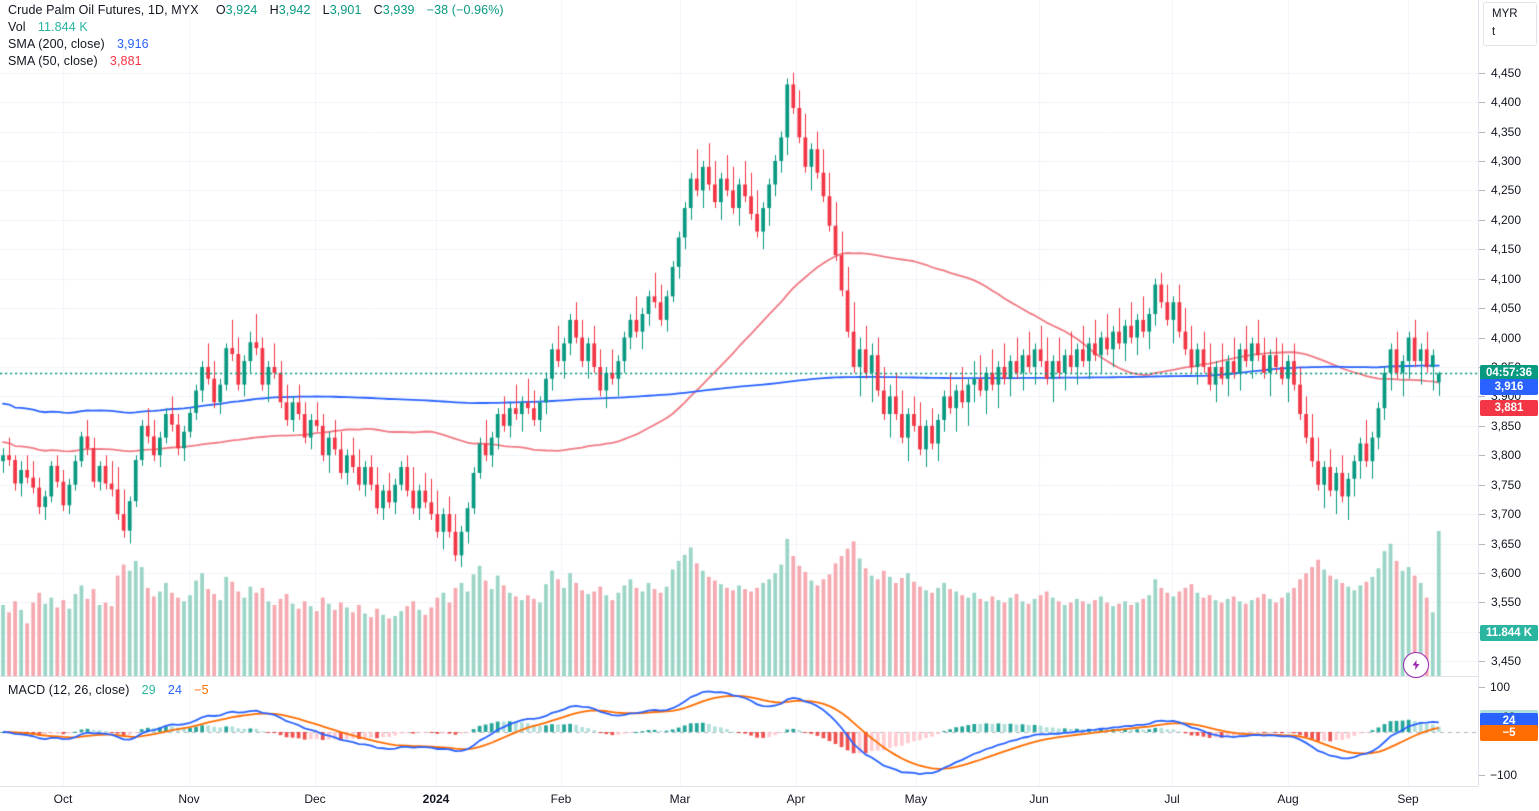 This screenshot has height=811, width=1539. I want to click on macd-axis-badge-macd: 24, so click(1509, 720).